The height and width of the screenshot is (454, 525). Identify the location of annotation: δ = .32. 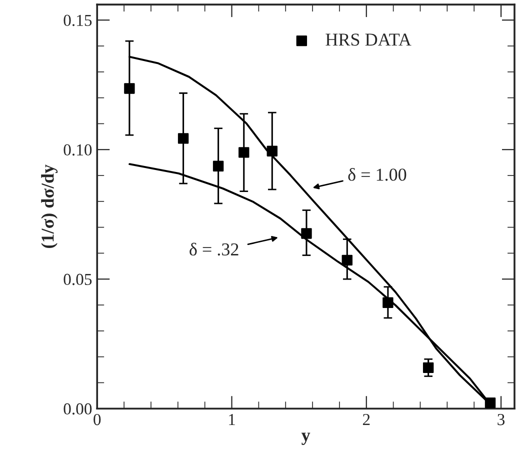
(214, 249).